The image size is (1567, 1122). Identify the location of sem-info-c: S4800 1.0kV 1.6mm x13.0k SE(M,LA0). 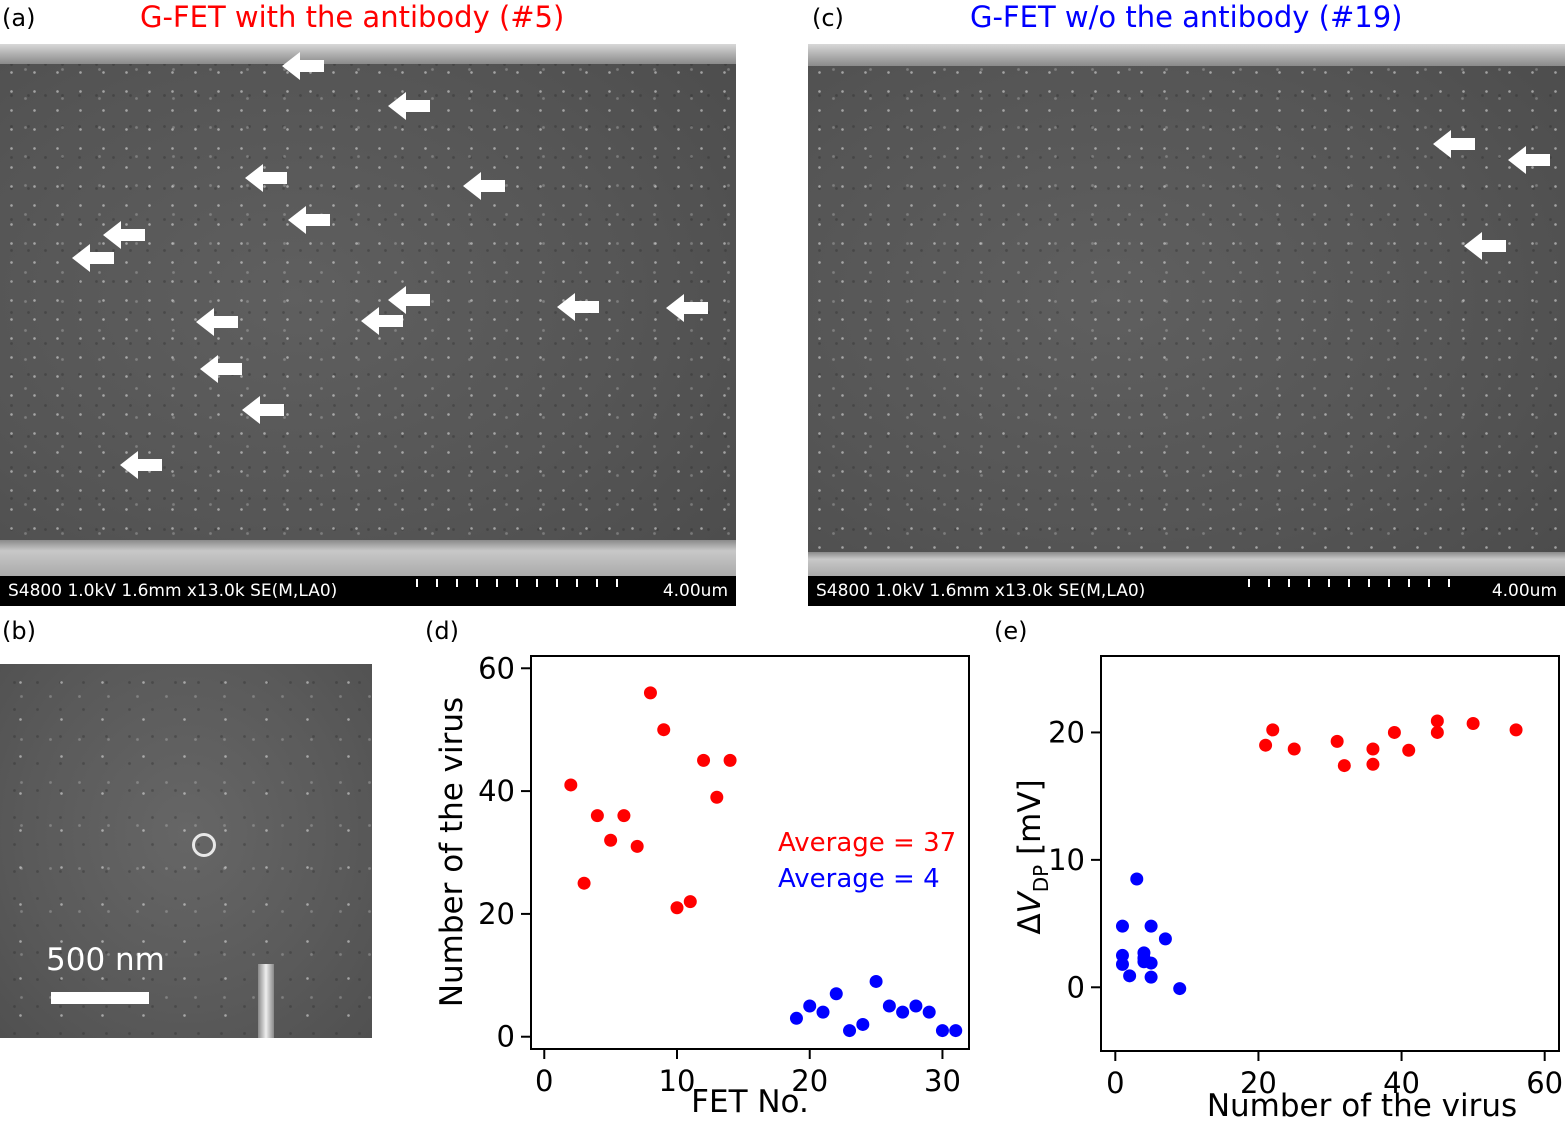
(981, 591).